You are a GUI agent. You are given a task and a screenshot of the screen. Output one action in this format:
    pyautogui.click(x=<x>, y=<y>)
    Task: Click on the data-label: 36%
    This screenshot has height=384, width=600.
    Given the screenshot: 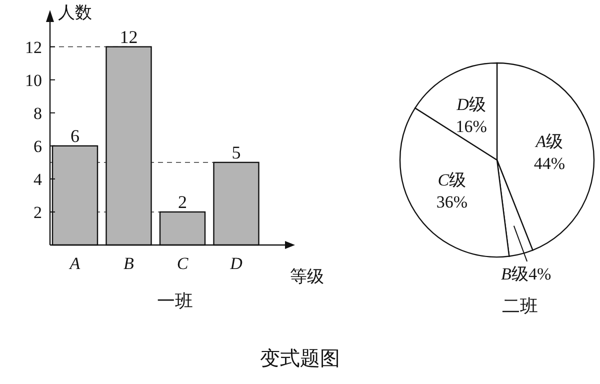 What is the action you would take?
    pyautogui.click(x=452, y=202)
    